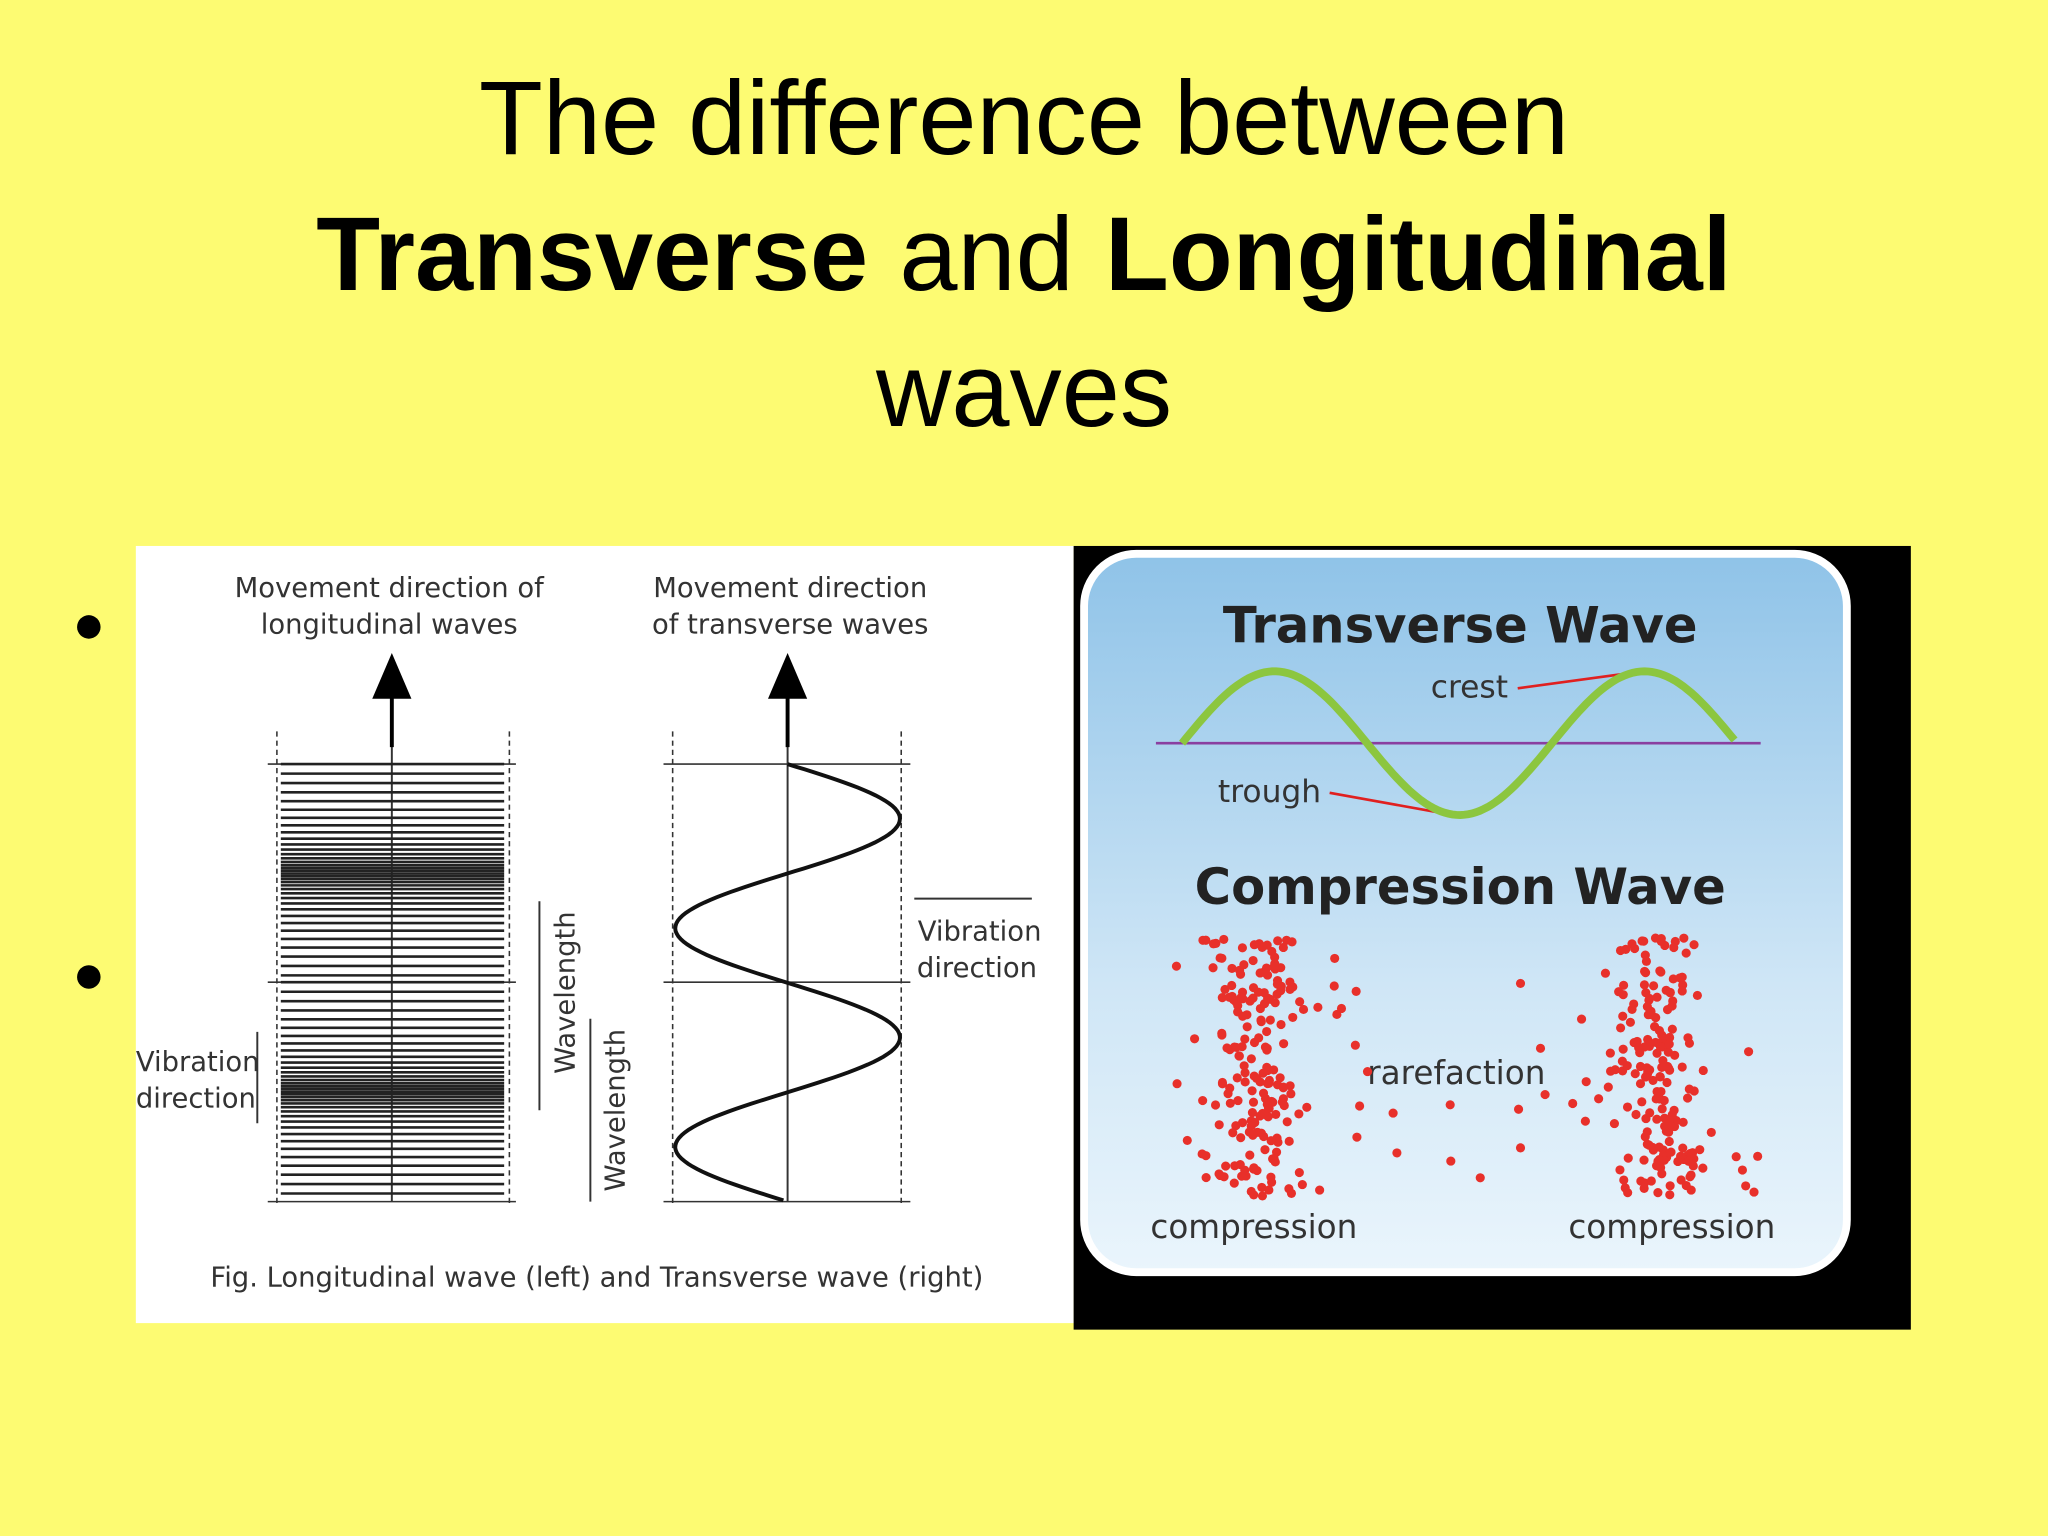 This screenshot has width=2048, height=1536. I want to click on figure-label: direction, so click(196, 1099).